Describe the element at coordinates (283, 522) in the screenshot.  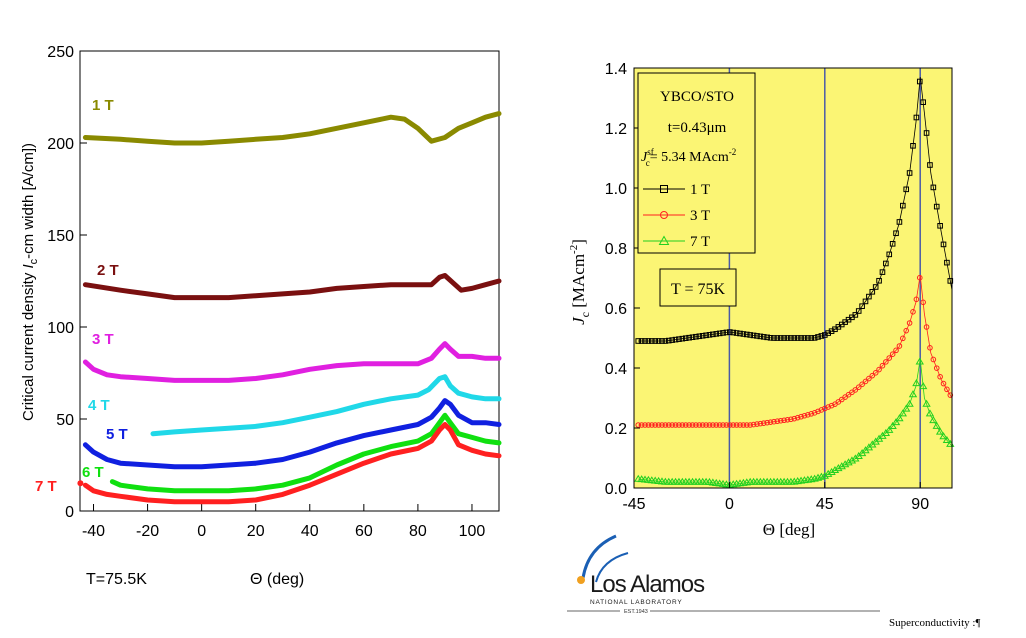
I see `left-x-ticks: -40 -20 0 20 40 60 80 100` at that location.